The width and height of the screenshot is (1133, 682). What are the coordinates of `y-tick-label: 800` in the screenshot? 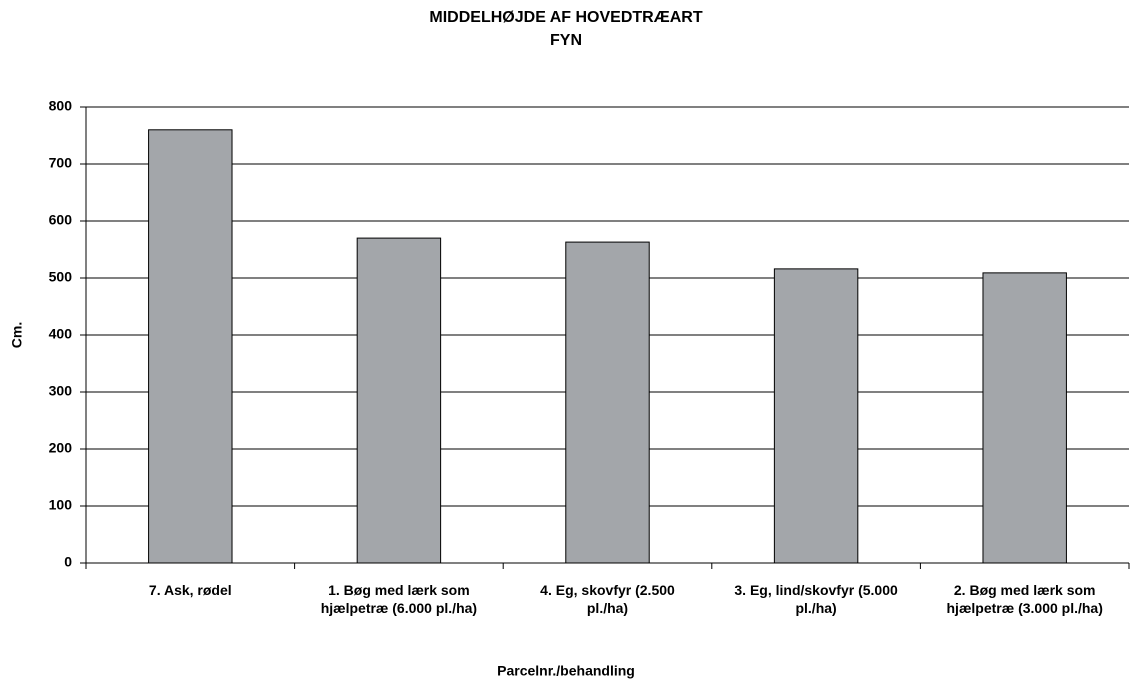 It's located at (61, 106).